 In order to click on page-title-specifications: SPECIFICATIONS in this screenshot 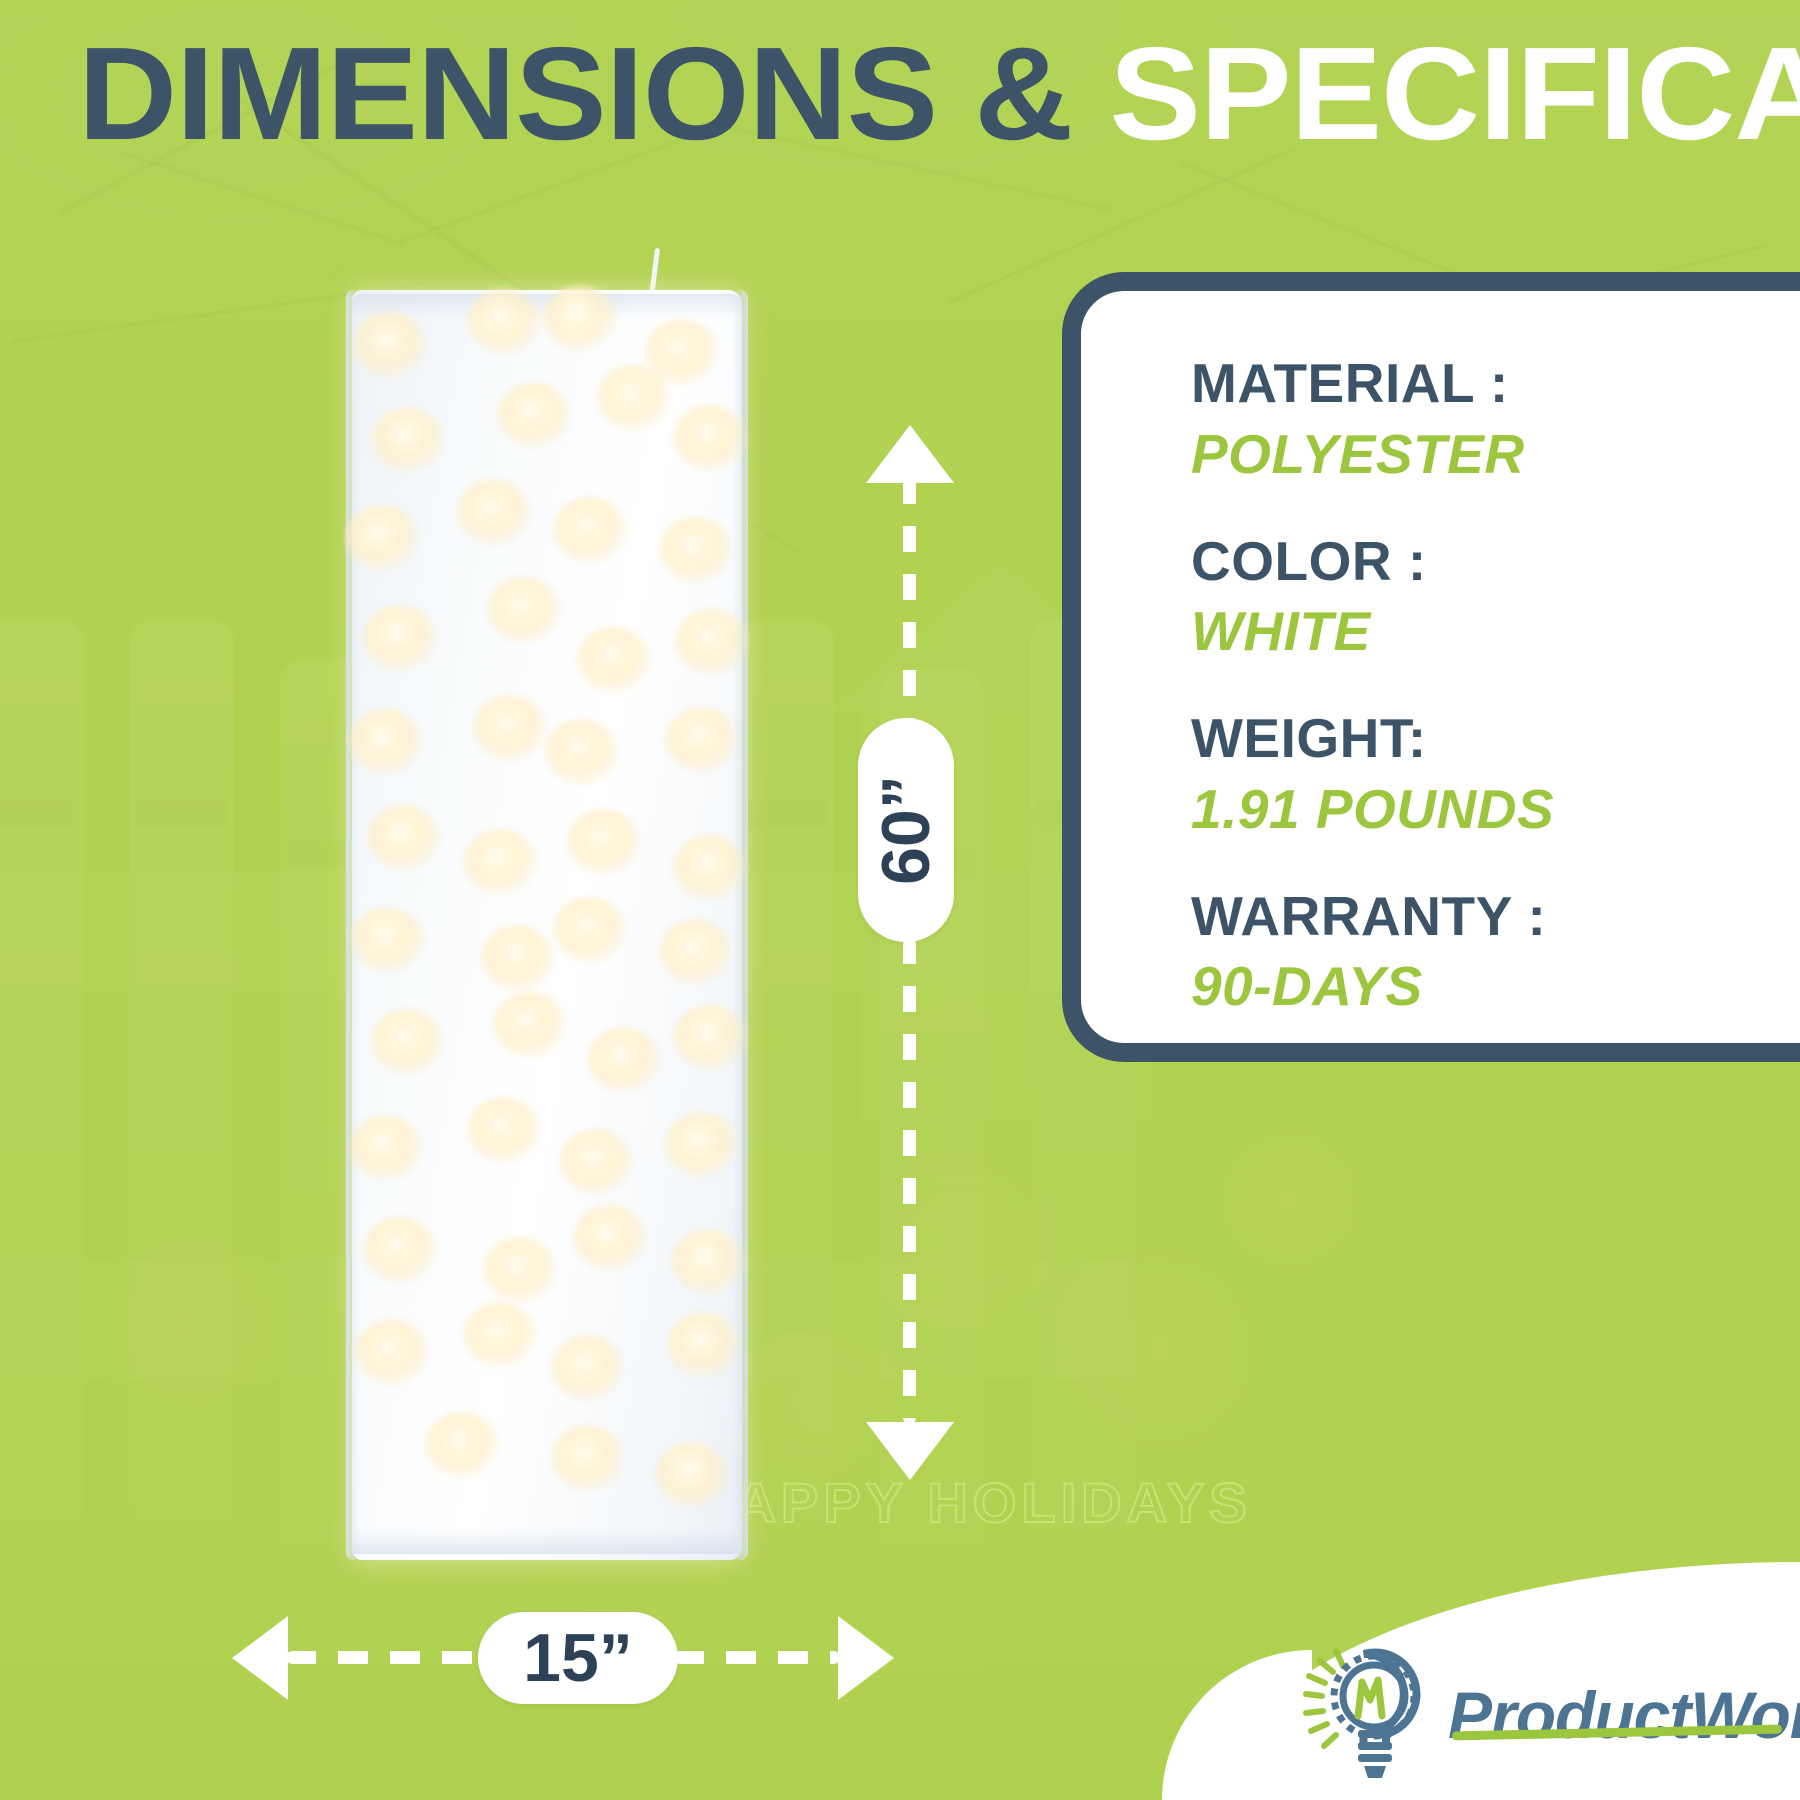, I will do `click(1454, 93)`.